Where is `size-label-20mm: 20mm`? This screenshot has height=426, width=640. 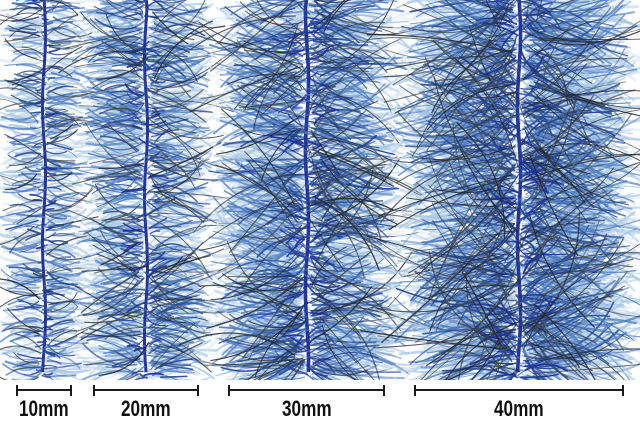 size-label-20mm: 20mm is located at coordinates (146, 408).